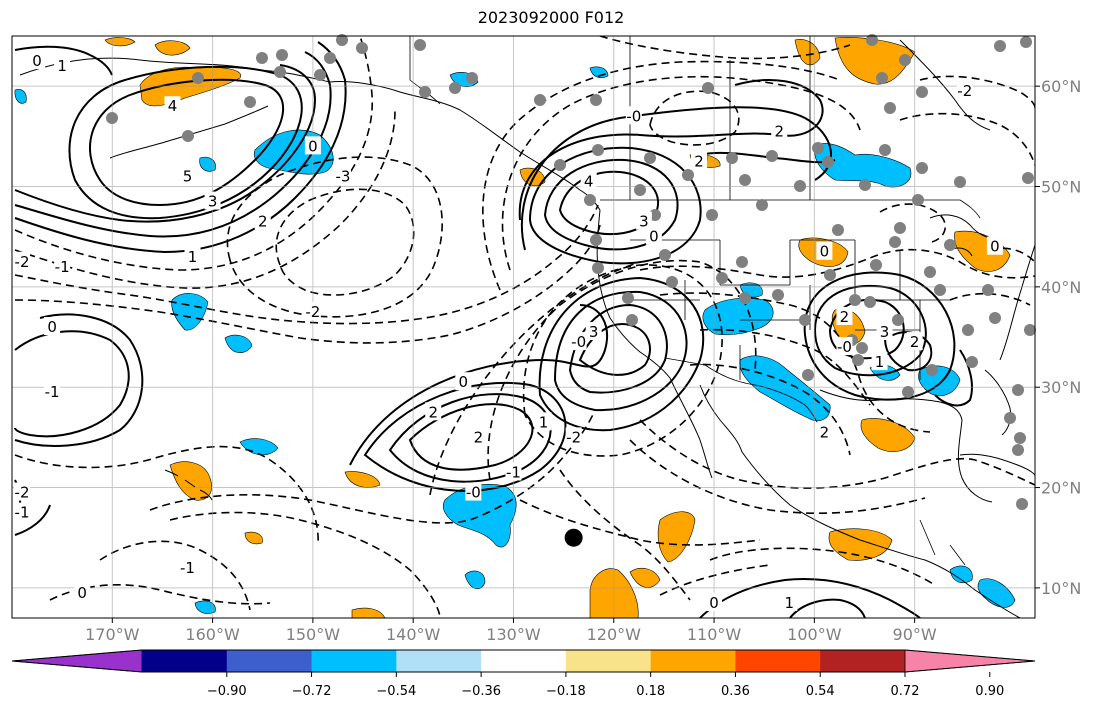 The image size is (1102, 710). What do you see at coordinates (906, 446) in the screenshot?
I see `gulf-of-mexico-coast` at bounding box center [906, 446].